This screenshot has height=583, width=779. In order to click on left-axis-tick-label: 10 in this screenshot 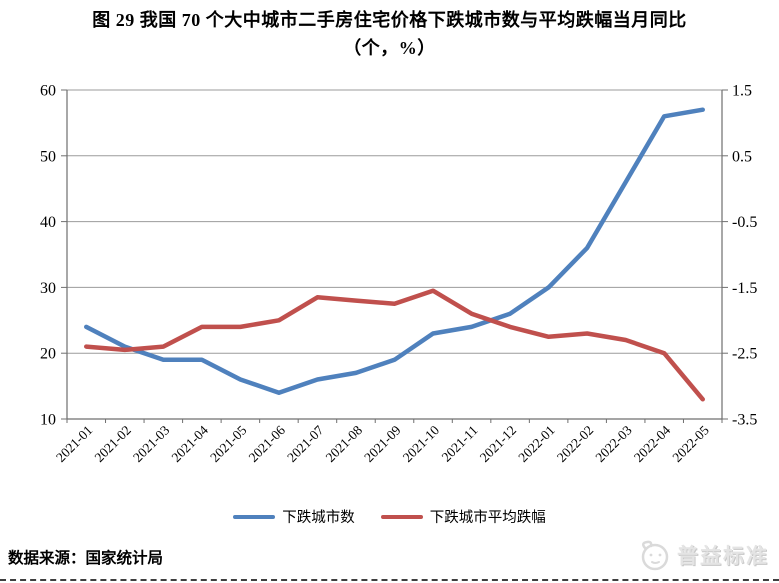, I will do `click(48, 420)`.